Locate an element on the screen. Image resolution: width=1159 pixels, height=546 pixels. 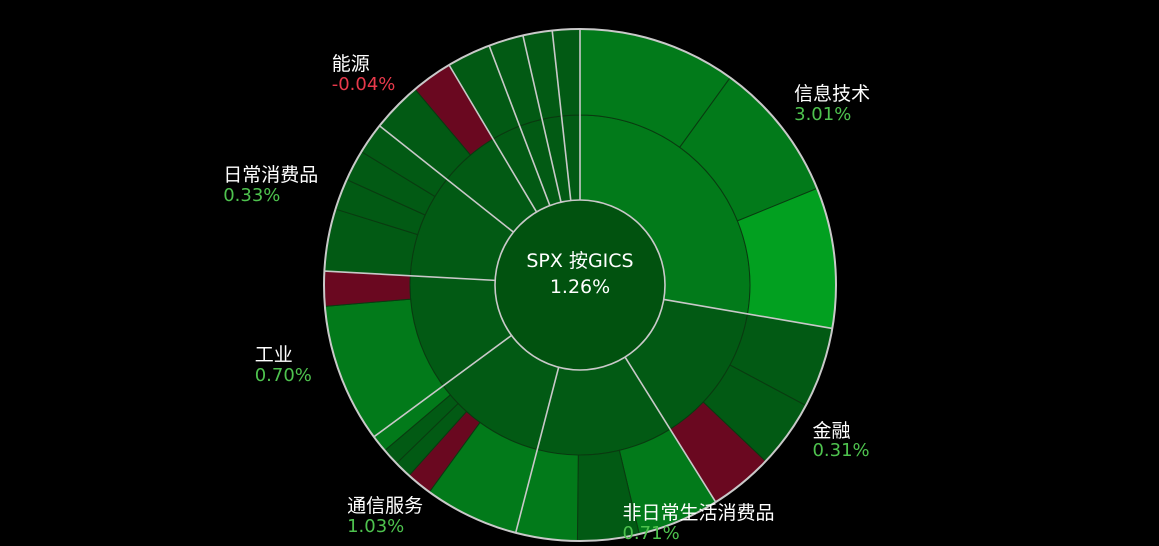
sector-name: 金融 is located at coordinates (831, 430).